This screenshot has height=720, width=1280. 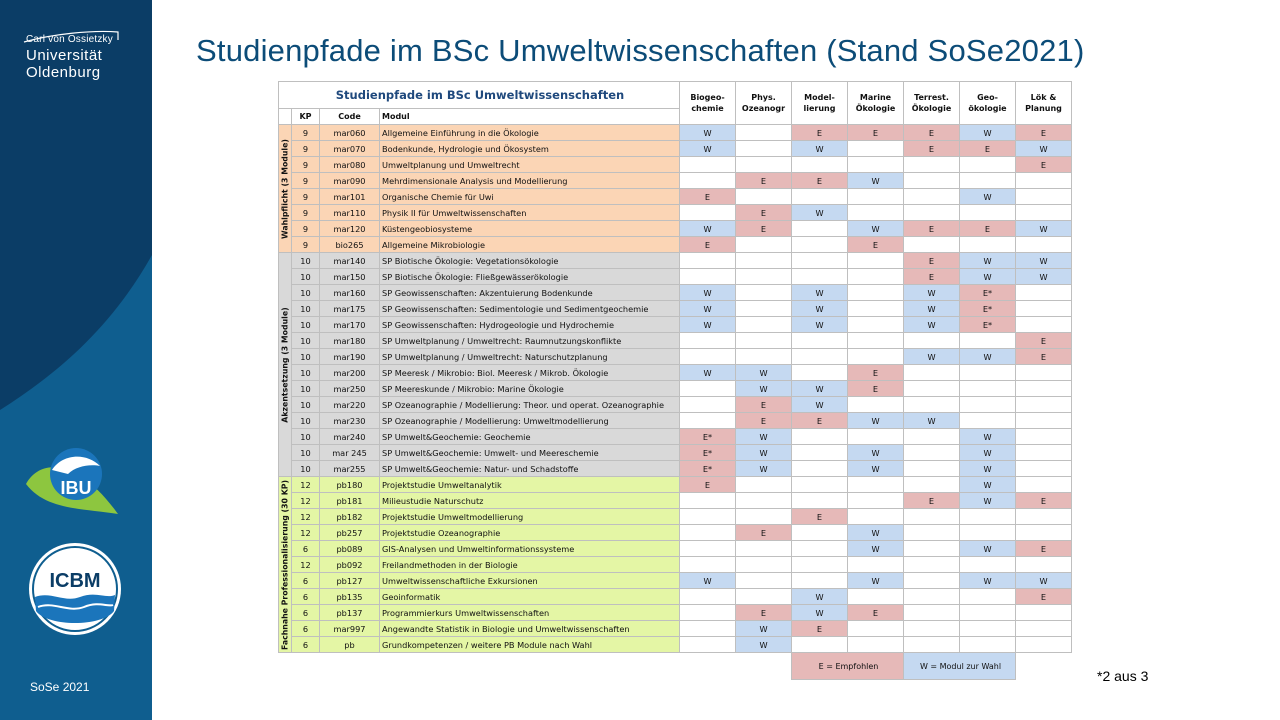 What do you see at coordinates (349, 644) in the screenshot?
I see `code-cell: pb` at bounding box center [349, 644].